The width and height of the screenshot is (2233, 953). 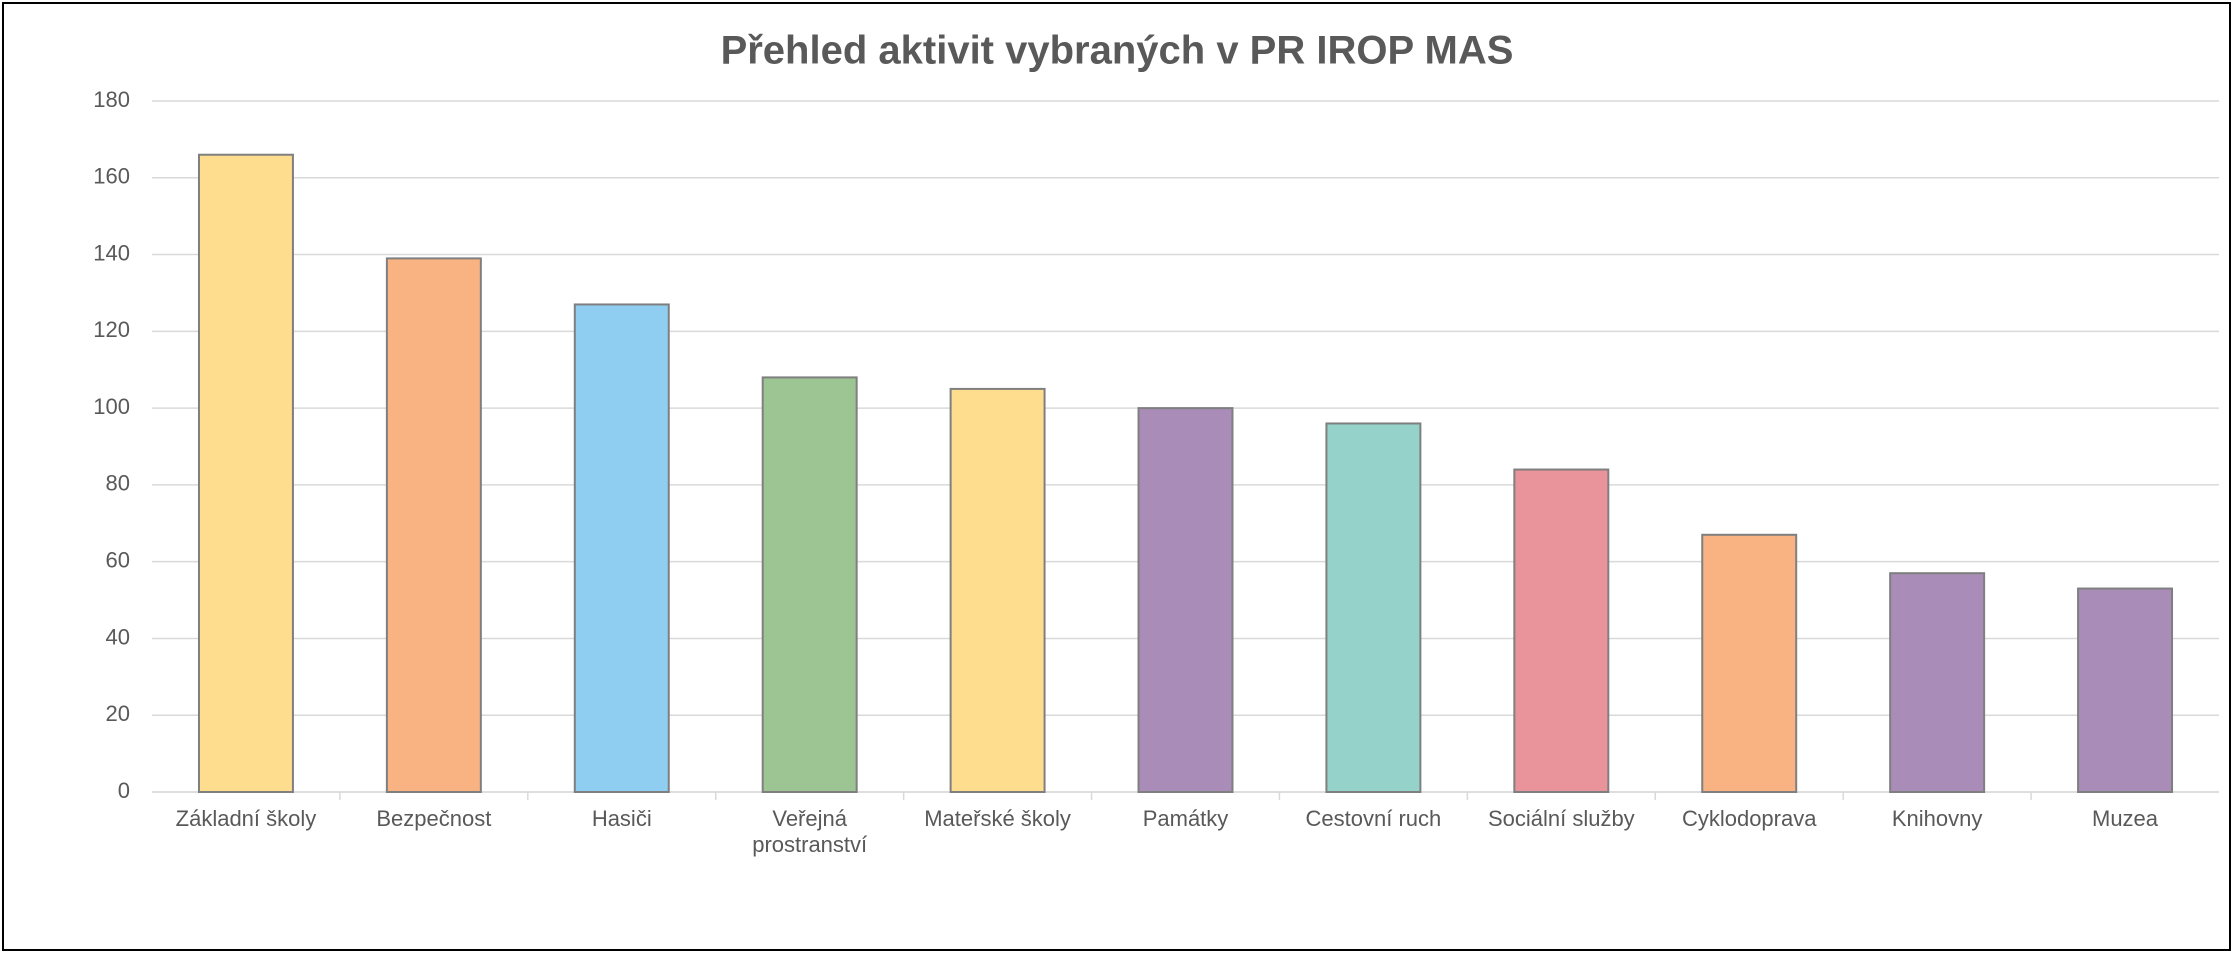 I want to click on y-tick-label: 60, so click(x=118, y=559).